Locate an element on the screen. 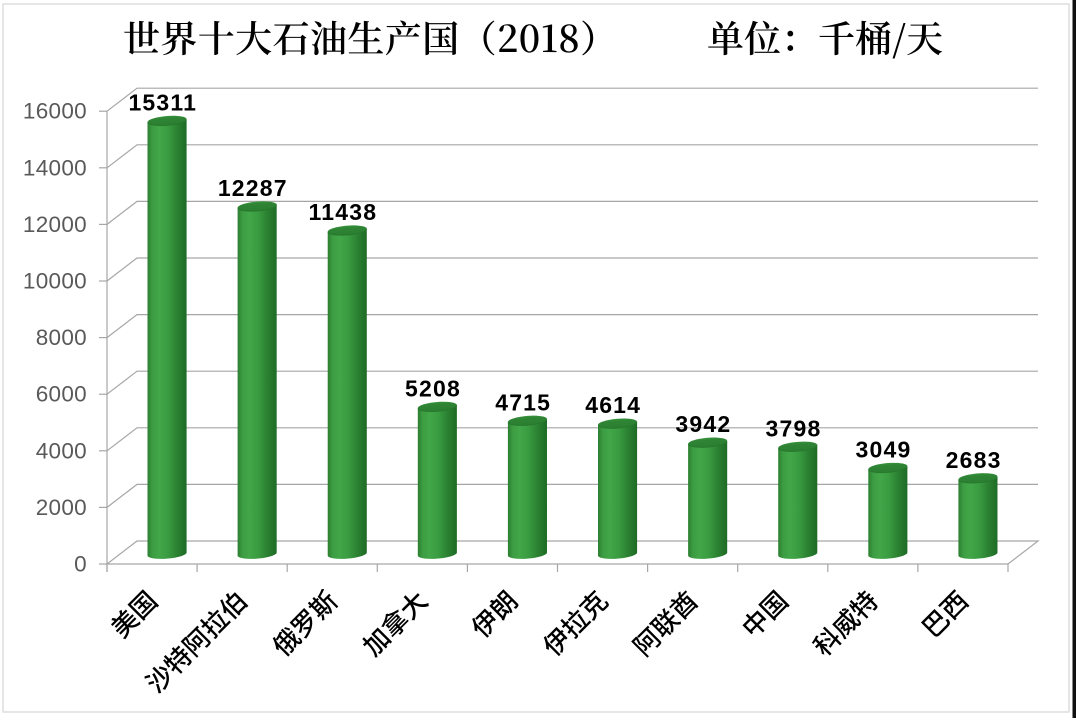 This screenshot has width=1076, height=723. svg-text: 4614 is located at coordinates (613, 405).